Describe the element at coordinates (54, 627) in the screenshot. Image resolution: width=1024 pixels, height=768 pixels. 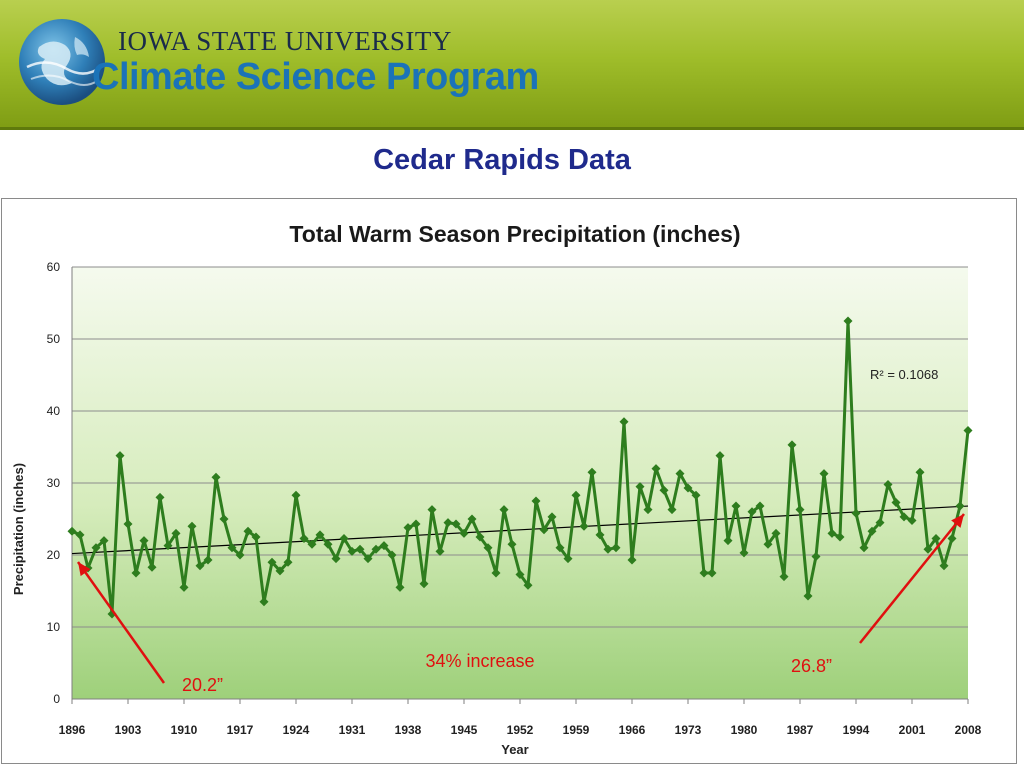
I see `y-tick-label: 10` at that location.